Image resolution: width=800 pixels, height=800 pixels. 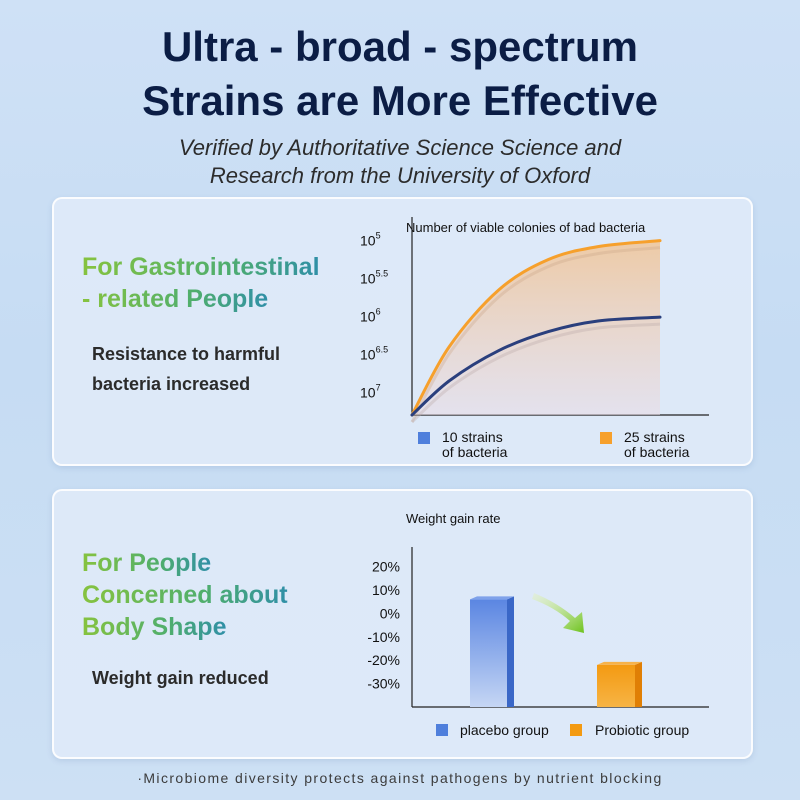 I want to click on chart2-y-tick-label: -30%, so click(x=383, y=684).